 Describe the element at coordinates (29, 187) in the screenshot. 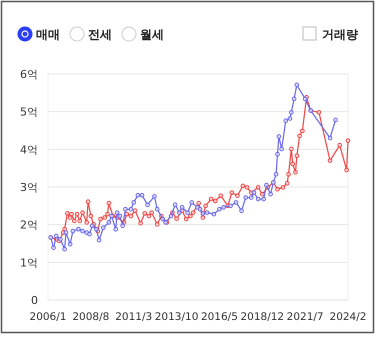

I see `y-tick-label: 3억` at that location.